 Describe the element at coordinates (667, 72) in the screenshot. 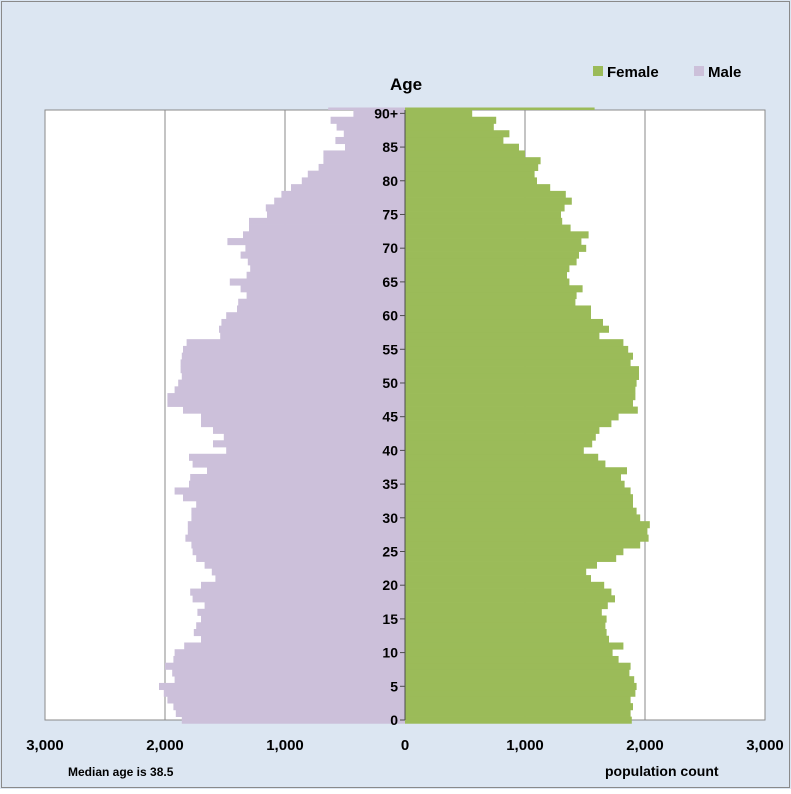

I see `legend: Female Male` at that location.